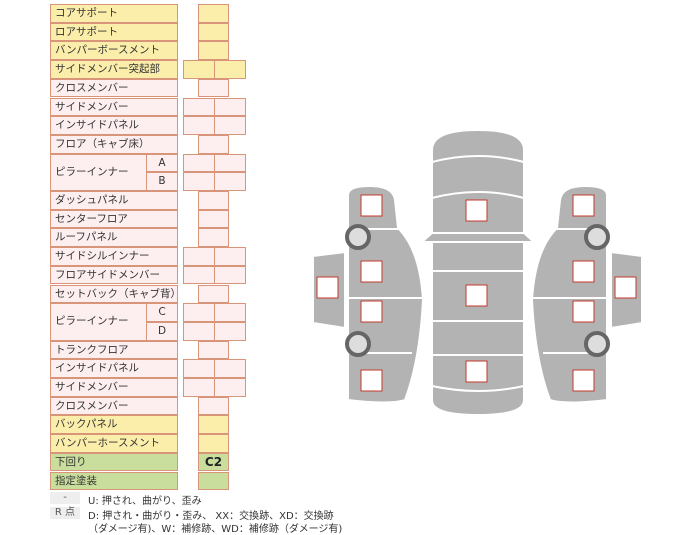 The image size is (692, 535). What do you see at coordinates (114, 144) in the screenshot?
I see `row-label: フロア（キャブ床）` at bounding box center [114, 144].